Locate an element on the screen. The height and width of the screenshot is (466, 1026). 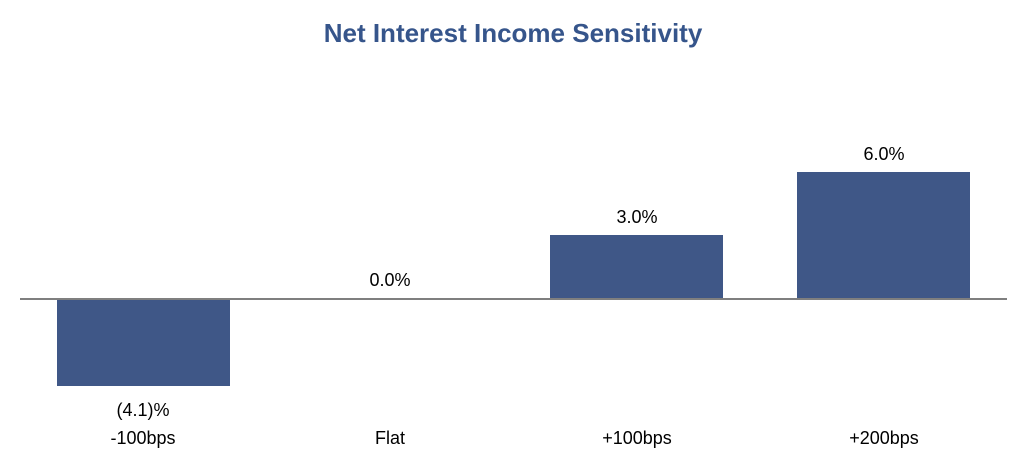
x-axis-tick-label: +100bps is located at coordinates (637, 438).